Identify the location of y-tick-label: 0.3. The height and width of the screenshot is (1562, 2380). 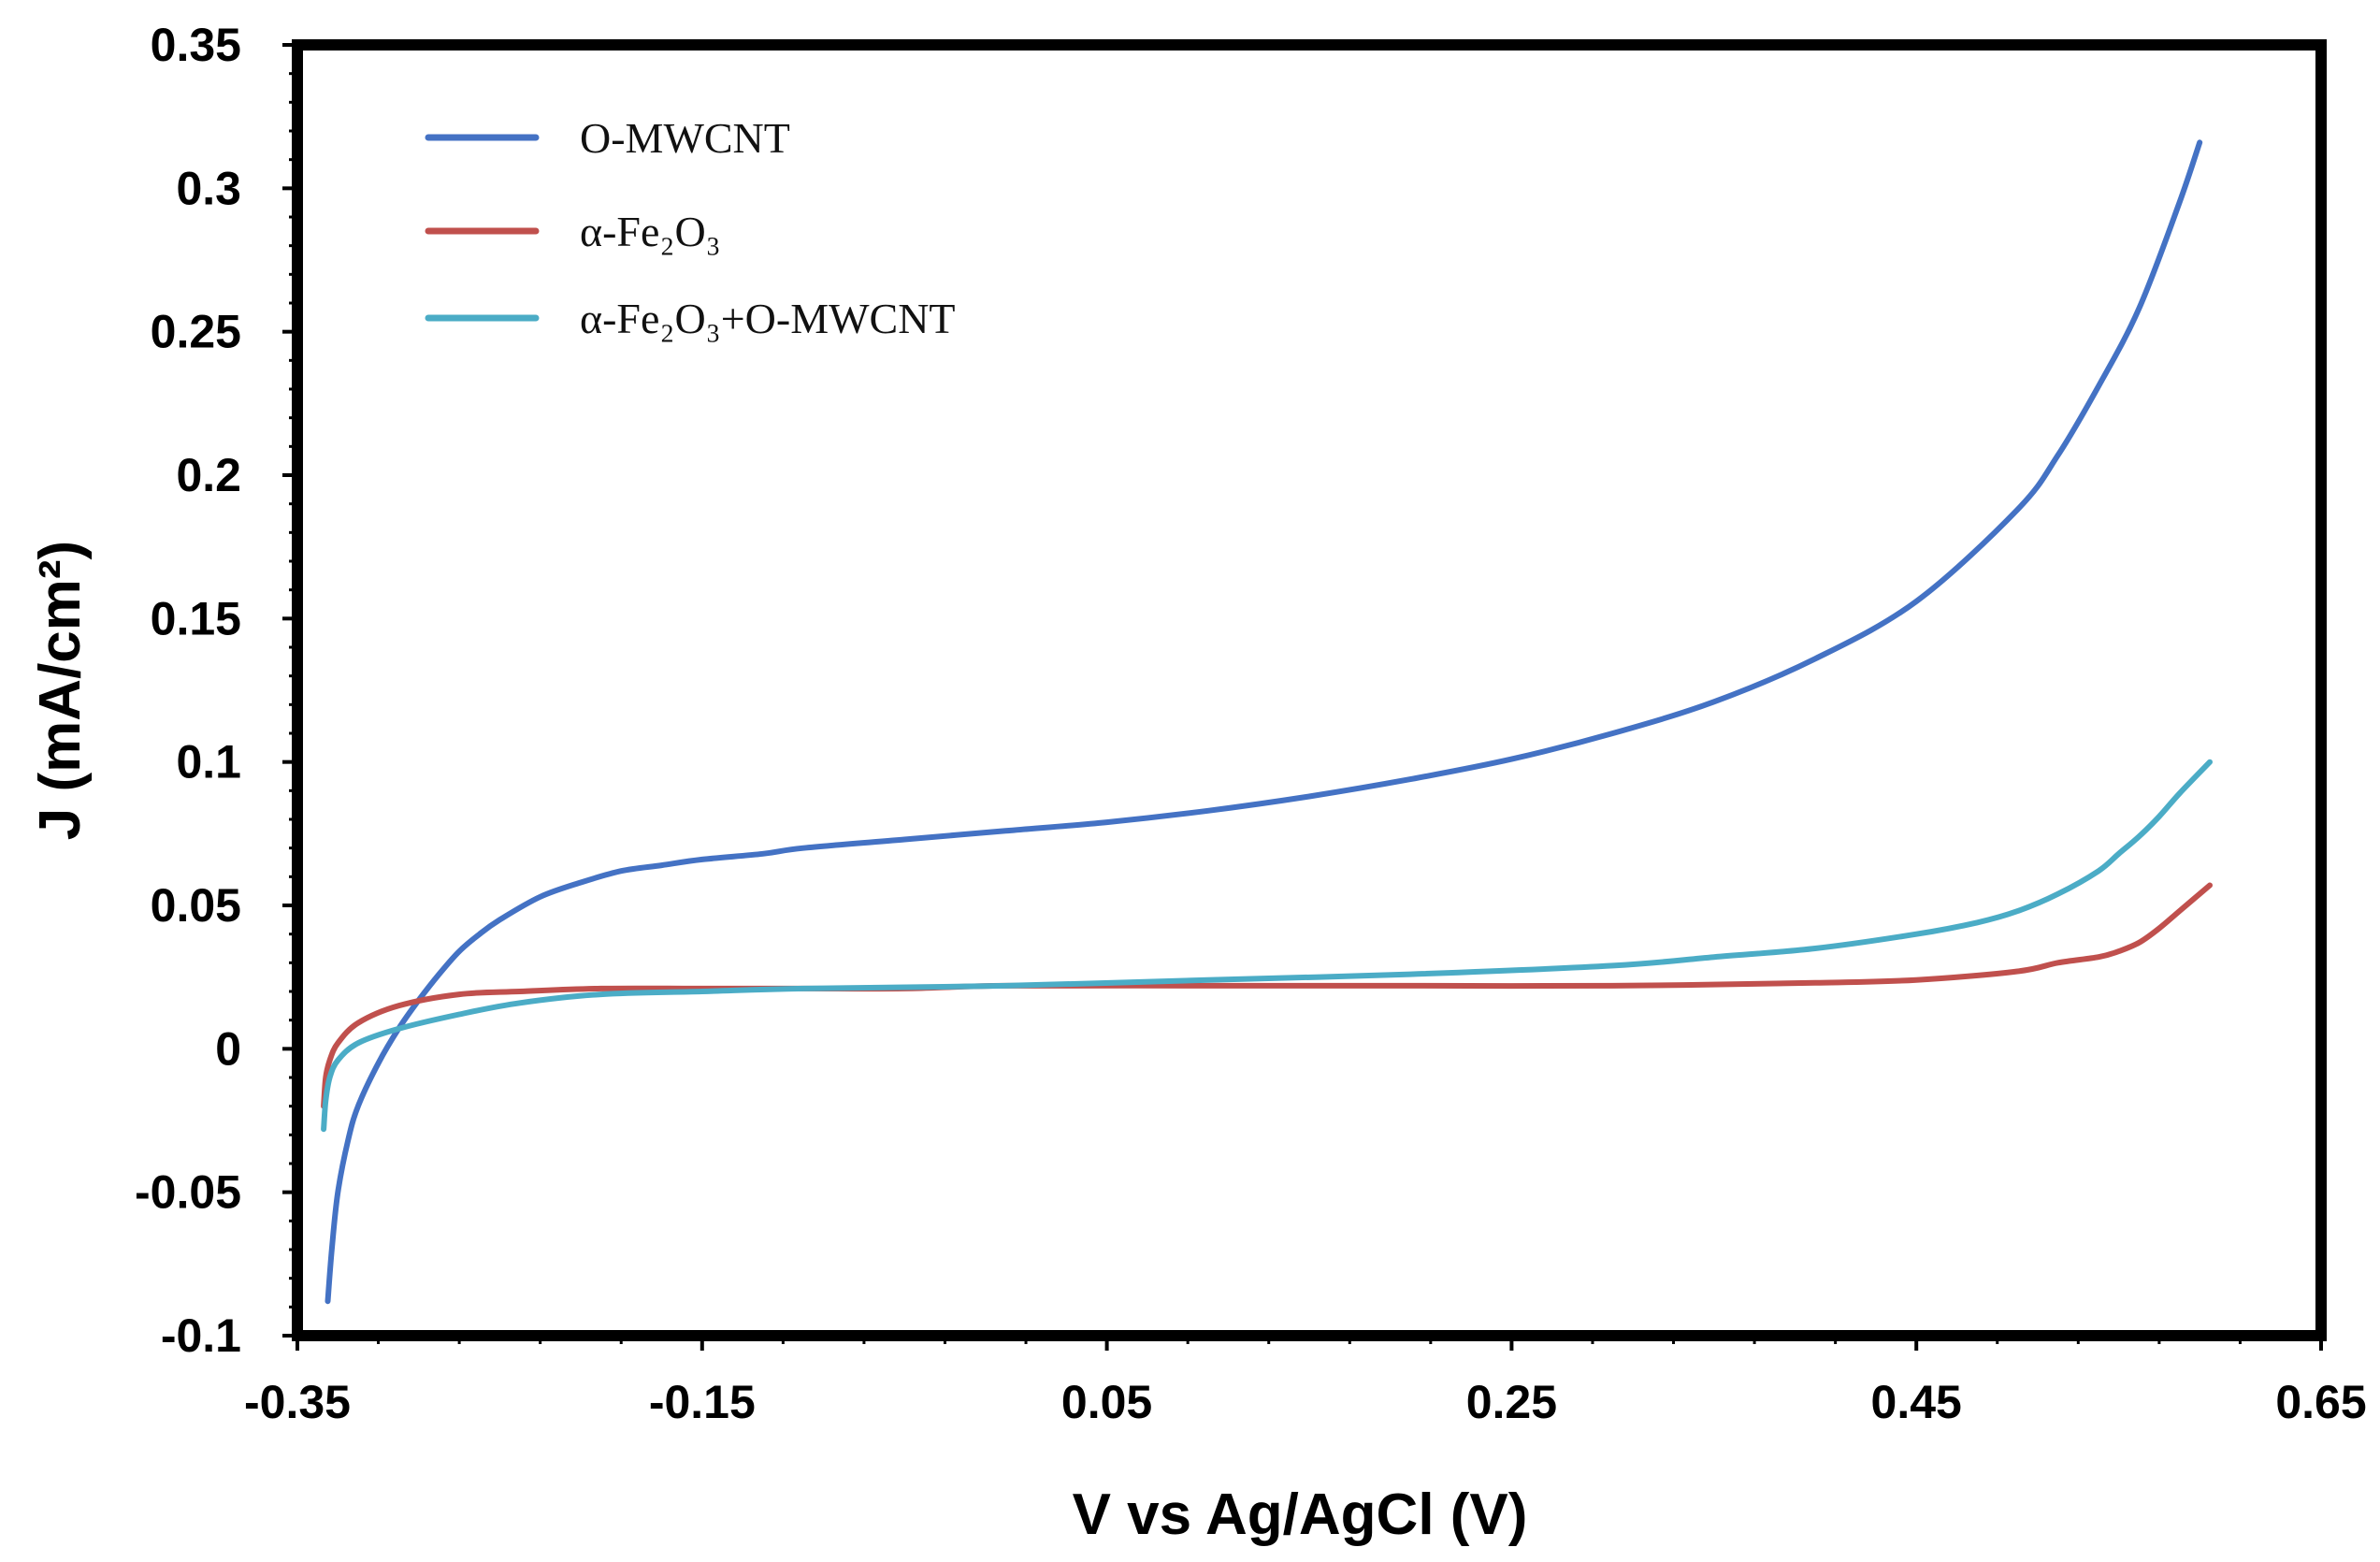
(208, 188).